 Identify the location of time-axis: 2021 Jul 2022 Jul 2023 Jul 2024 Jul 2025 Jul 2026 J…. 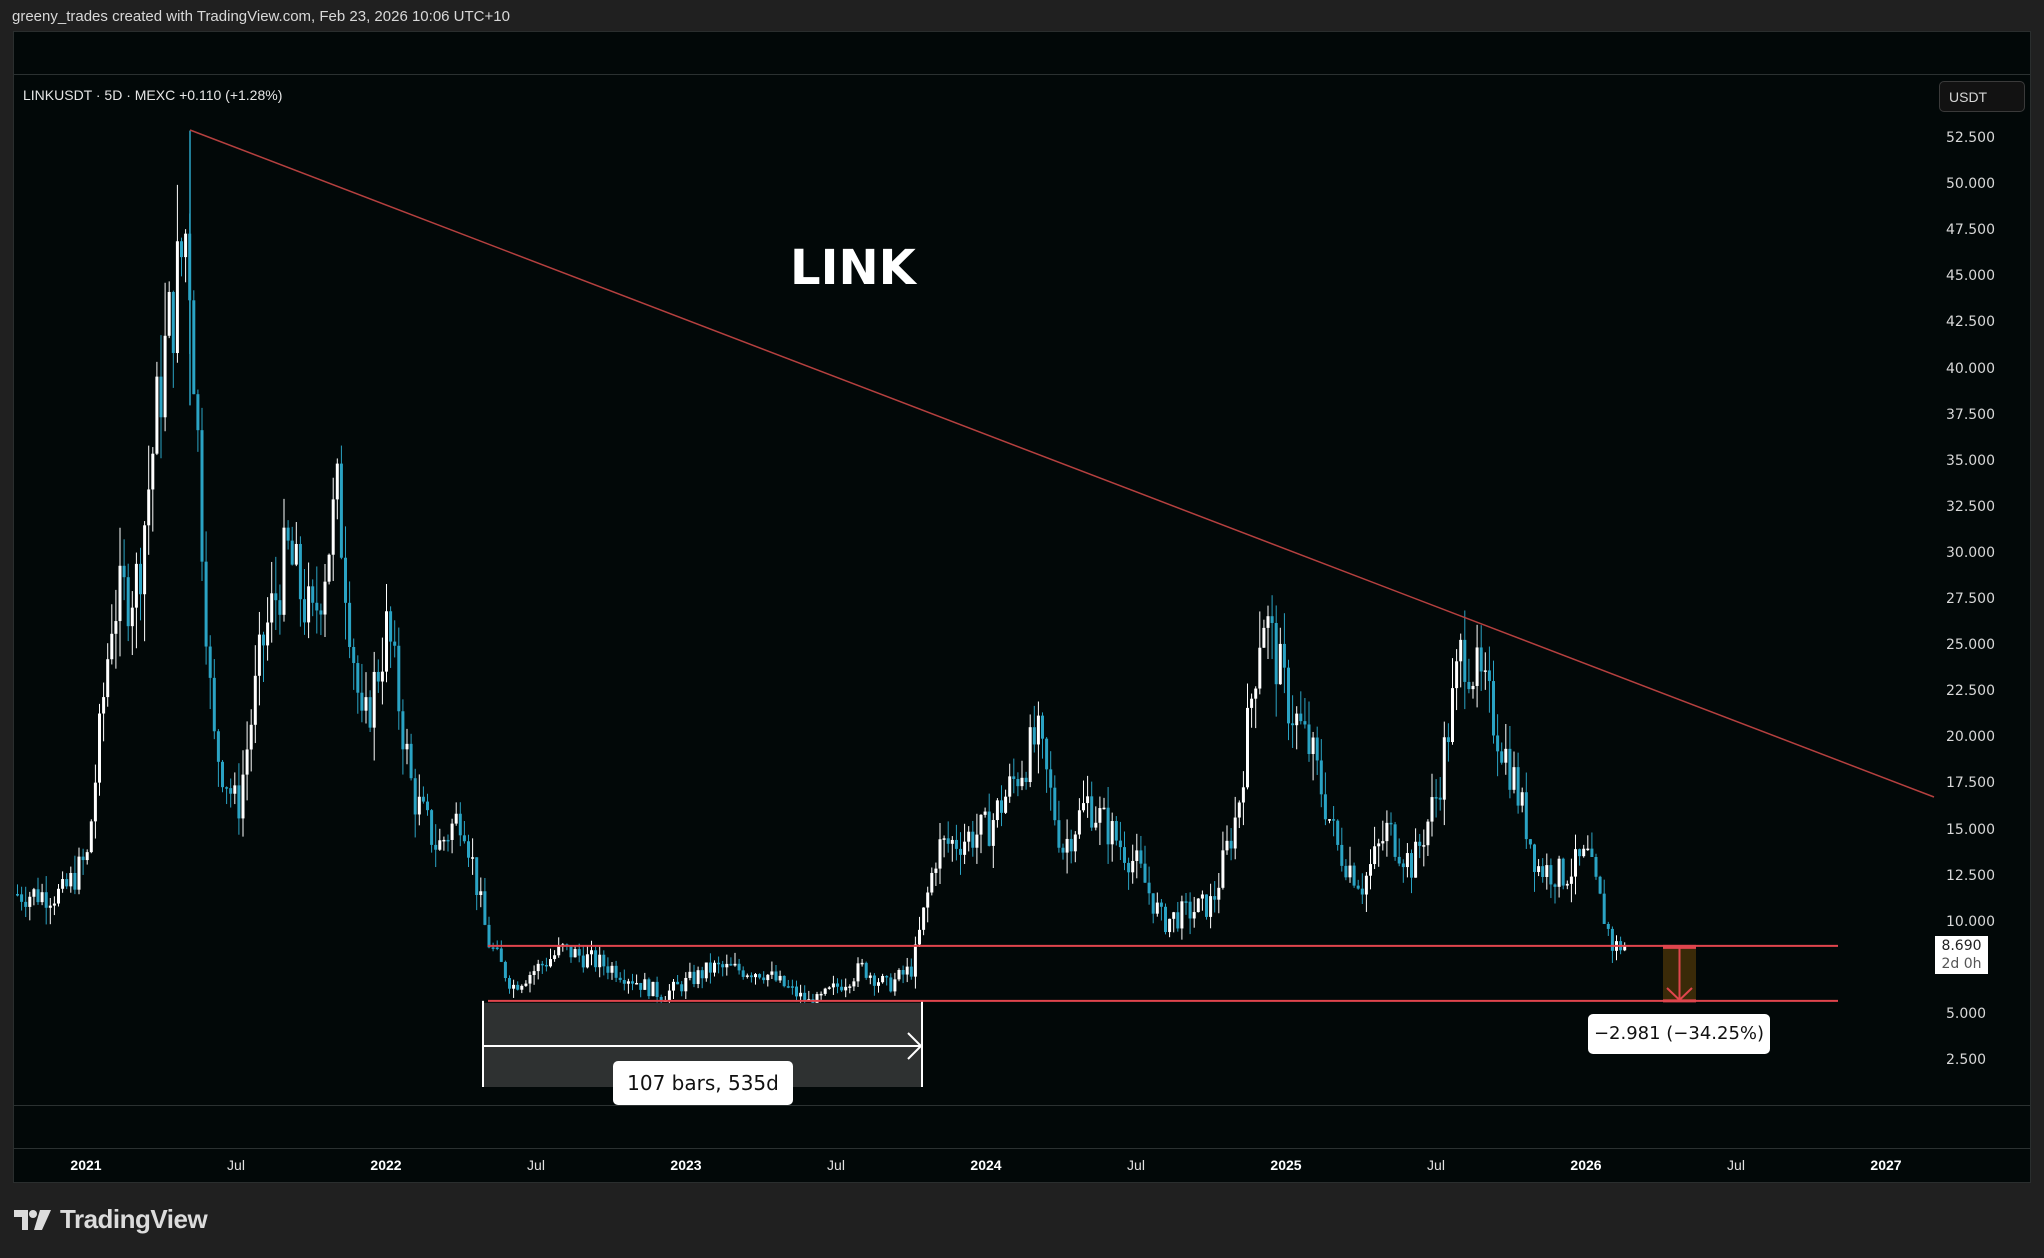
(1022, 1165).